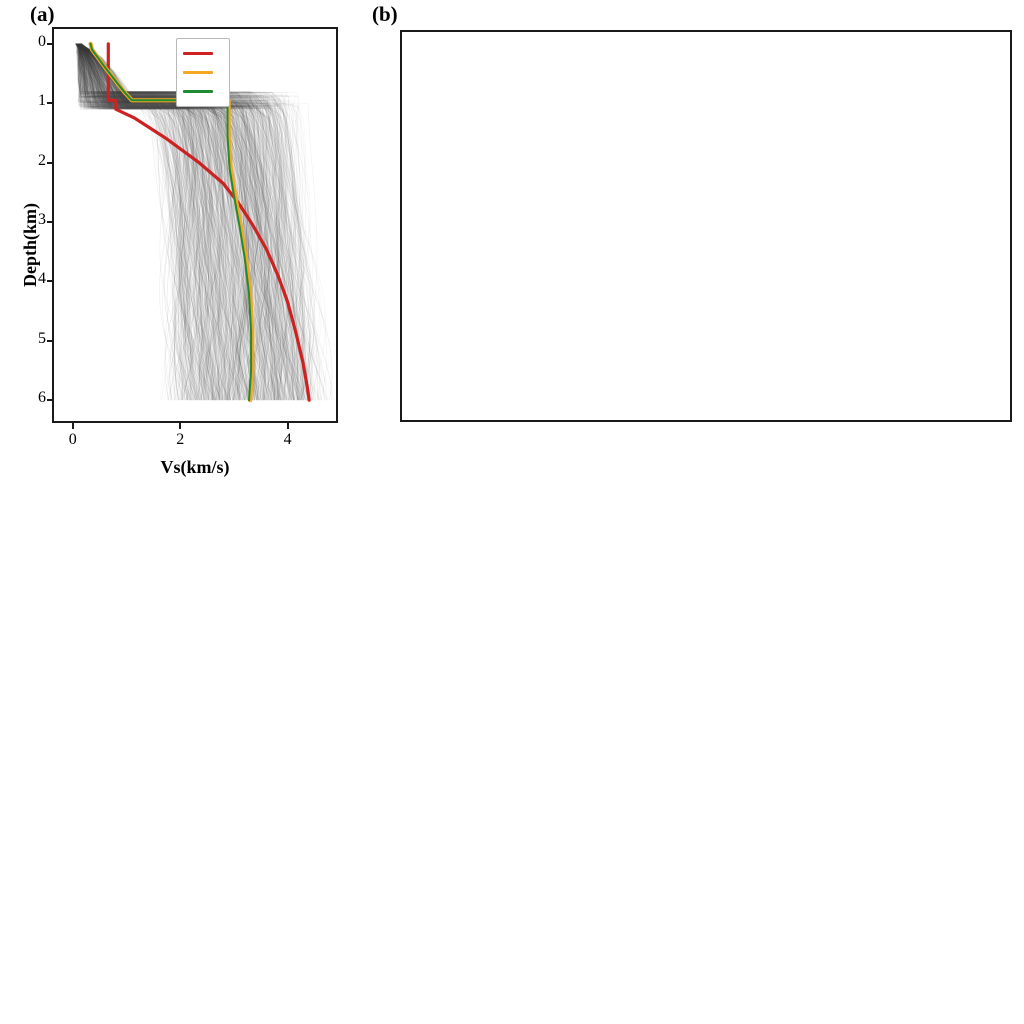 The image size is (1024, 1024). Describe the element at coordinates (30, 245) in the screenshot. I see `panel-a-ylabel: Depth(km)` at that location.